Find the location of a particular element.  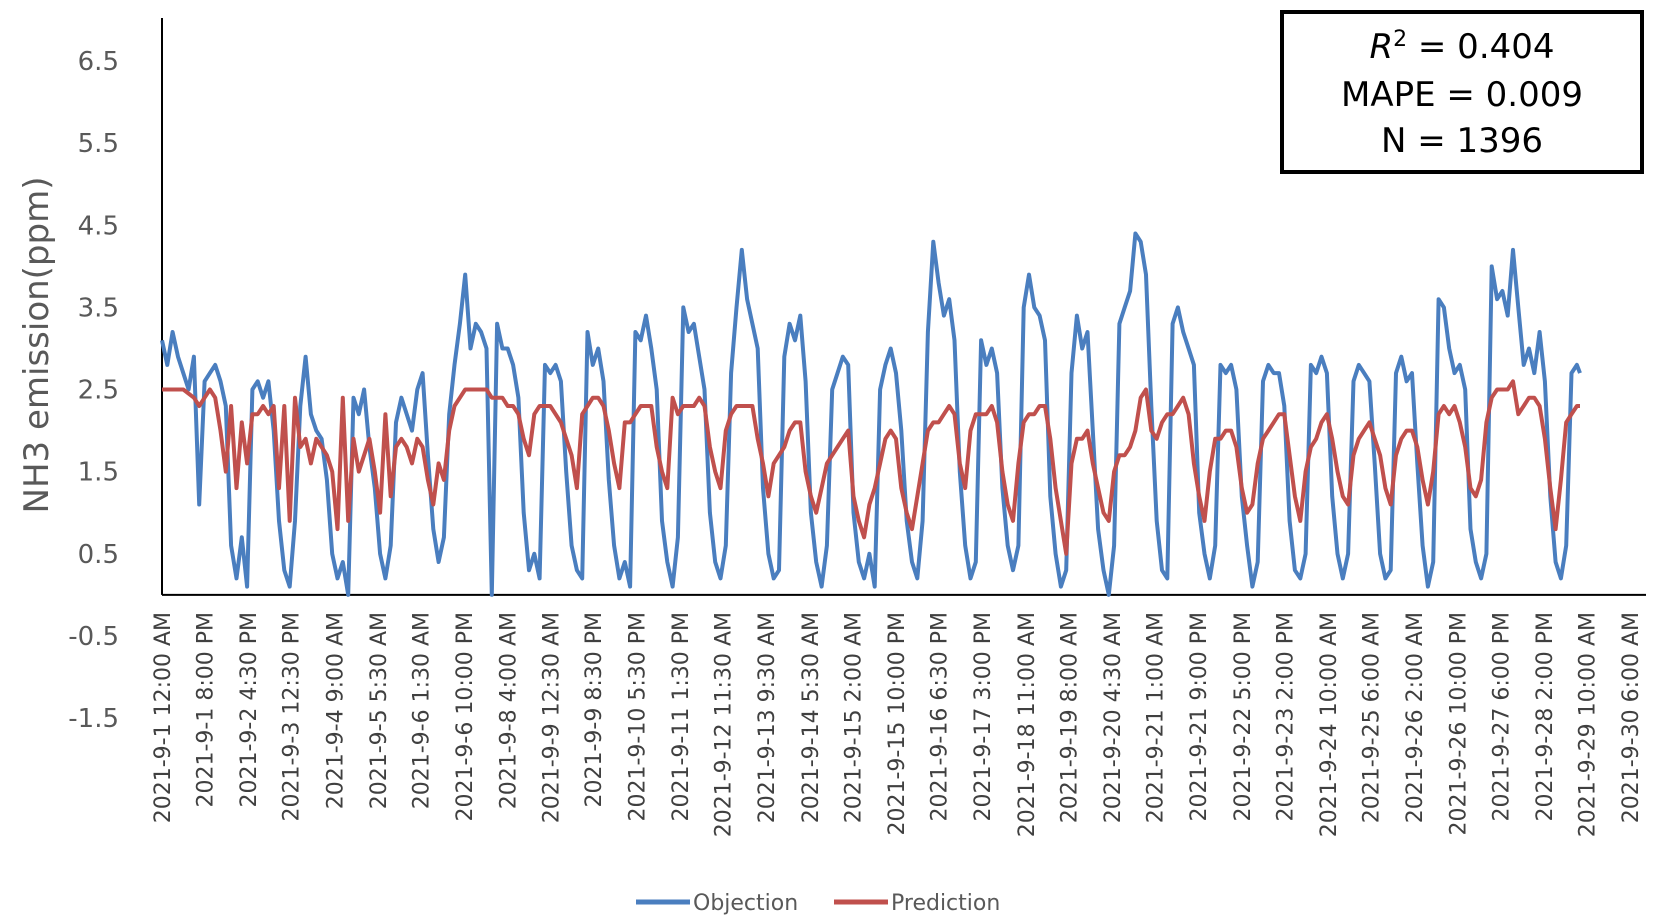

stats-r2-symbol: R is located at coordinates (1381, 47).